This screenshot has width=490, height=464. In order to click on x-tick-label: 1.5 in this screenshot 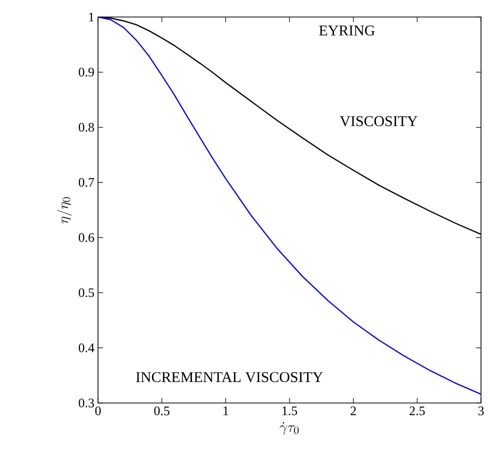, I will do `click(290, 411)`.